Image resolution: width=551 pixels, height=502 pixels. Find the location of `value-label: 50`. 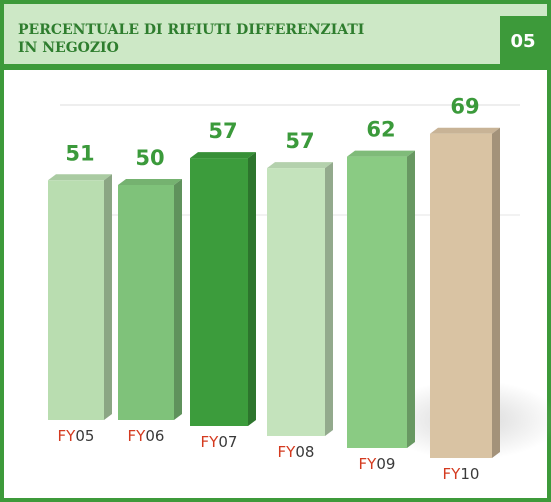

value-label: 50 is located at coordinates (149, 158).